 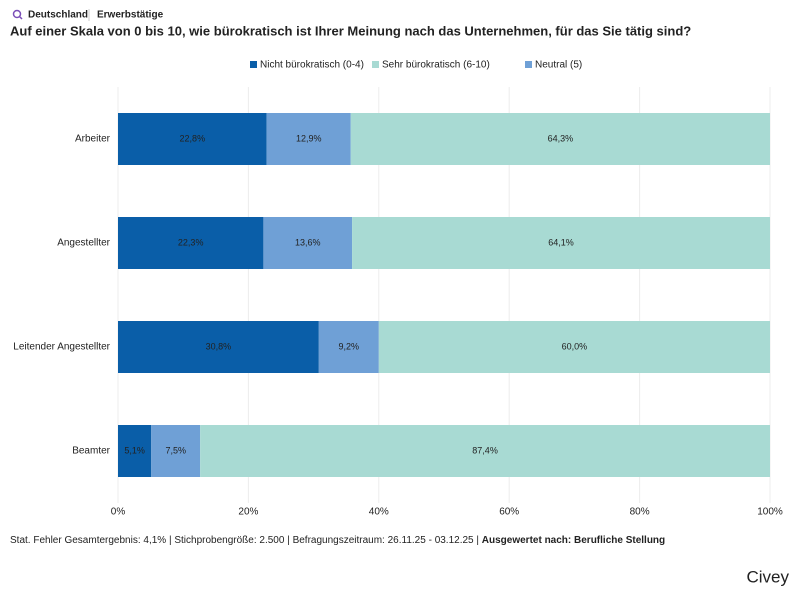 I want to click on value-label: 30,8%, so click(x=219, y=346).